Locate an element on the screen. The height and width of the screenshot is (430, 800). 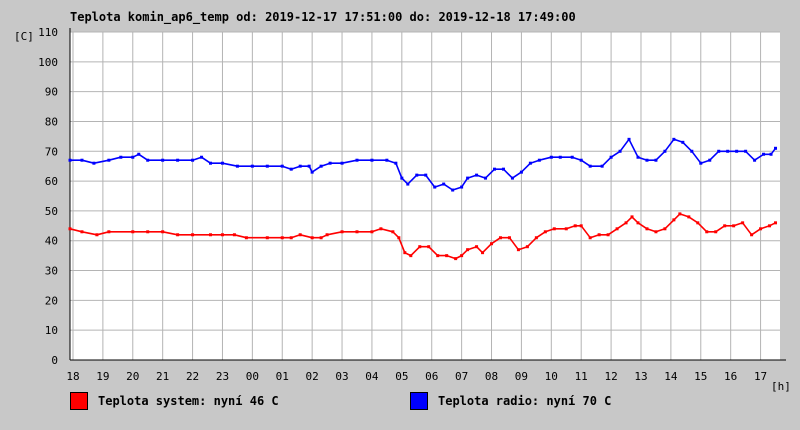
series-1-group is located at coordinates (423, 164).